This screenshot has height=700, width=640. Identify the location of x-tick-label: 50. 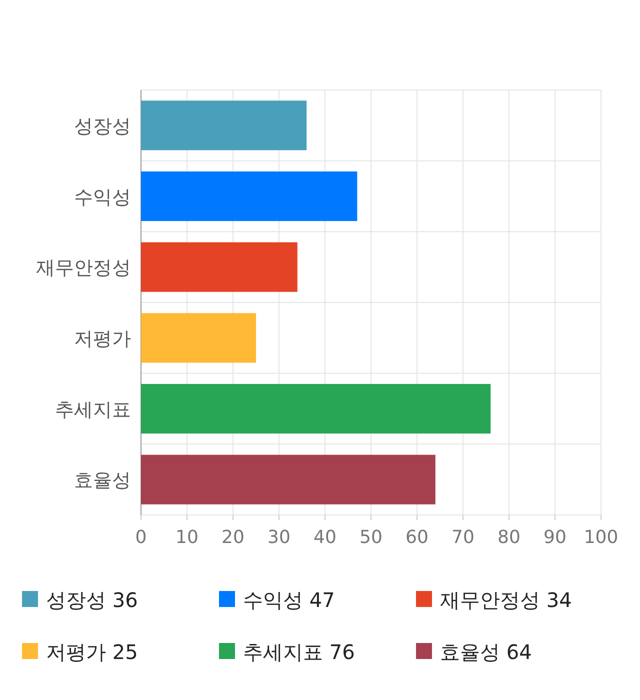
(371, 537).